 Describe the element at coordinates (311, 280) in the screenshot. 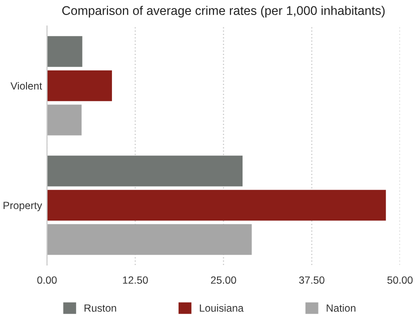

I see `x-tick-label: 37.50` at that location.